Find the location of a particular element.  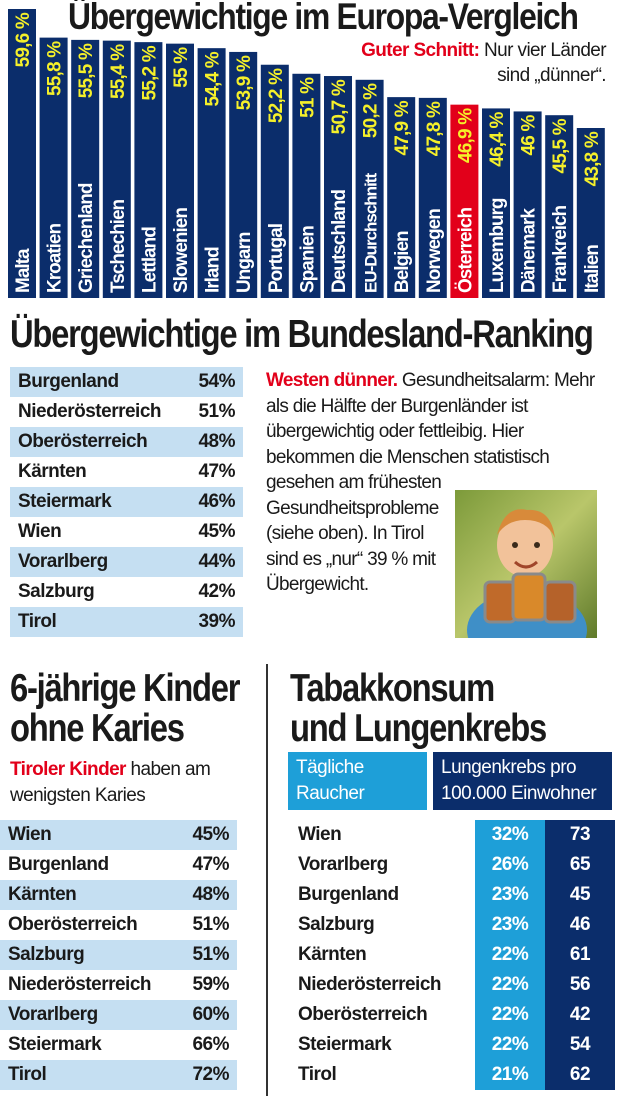

karies-row-value: 47% is located at coordinates (210, 864).